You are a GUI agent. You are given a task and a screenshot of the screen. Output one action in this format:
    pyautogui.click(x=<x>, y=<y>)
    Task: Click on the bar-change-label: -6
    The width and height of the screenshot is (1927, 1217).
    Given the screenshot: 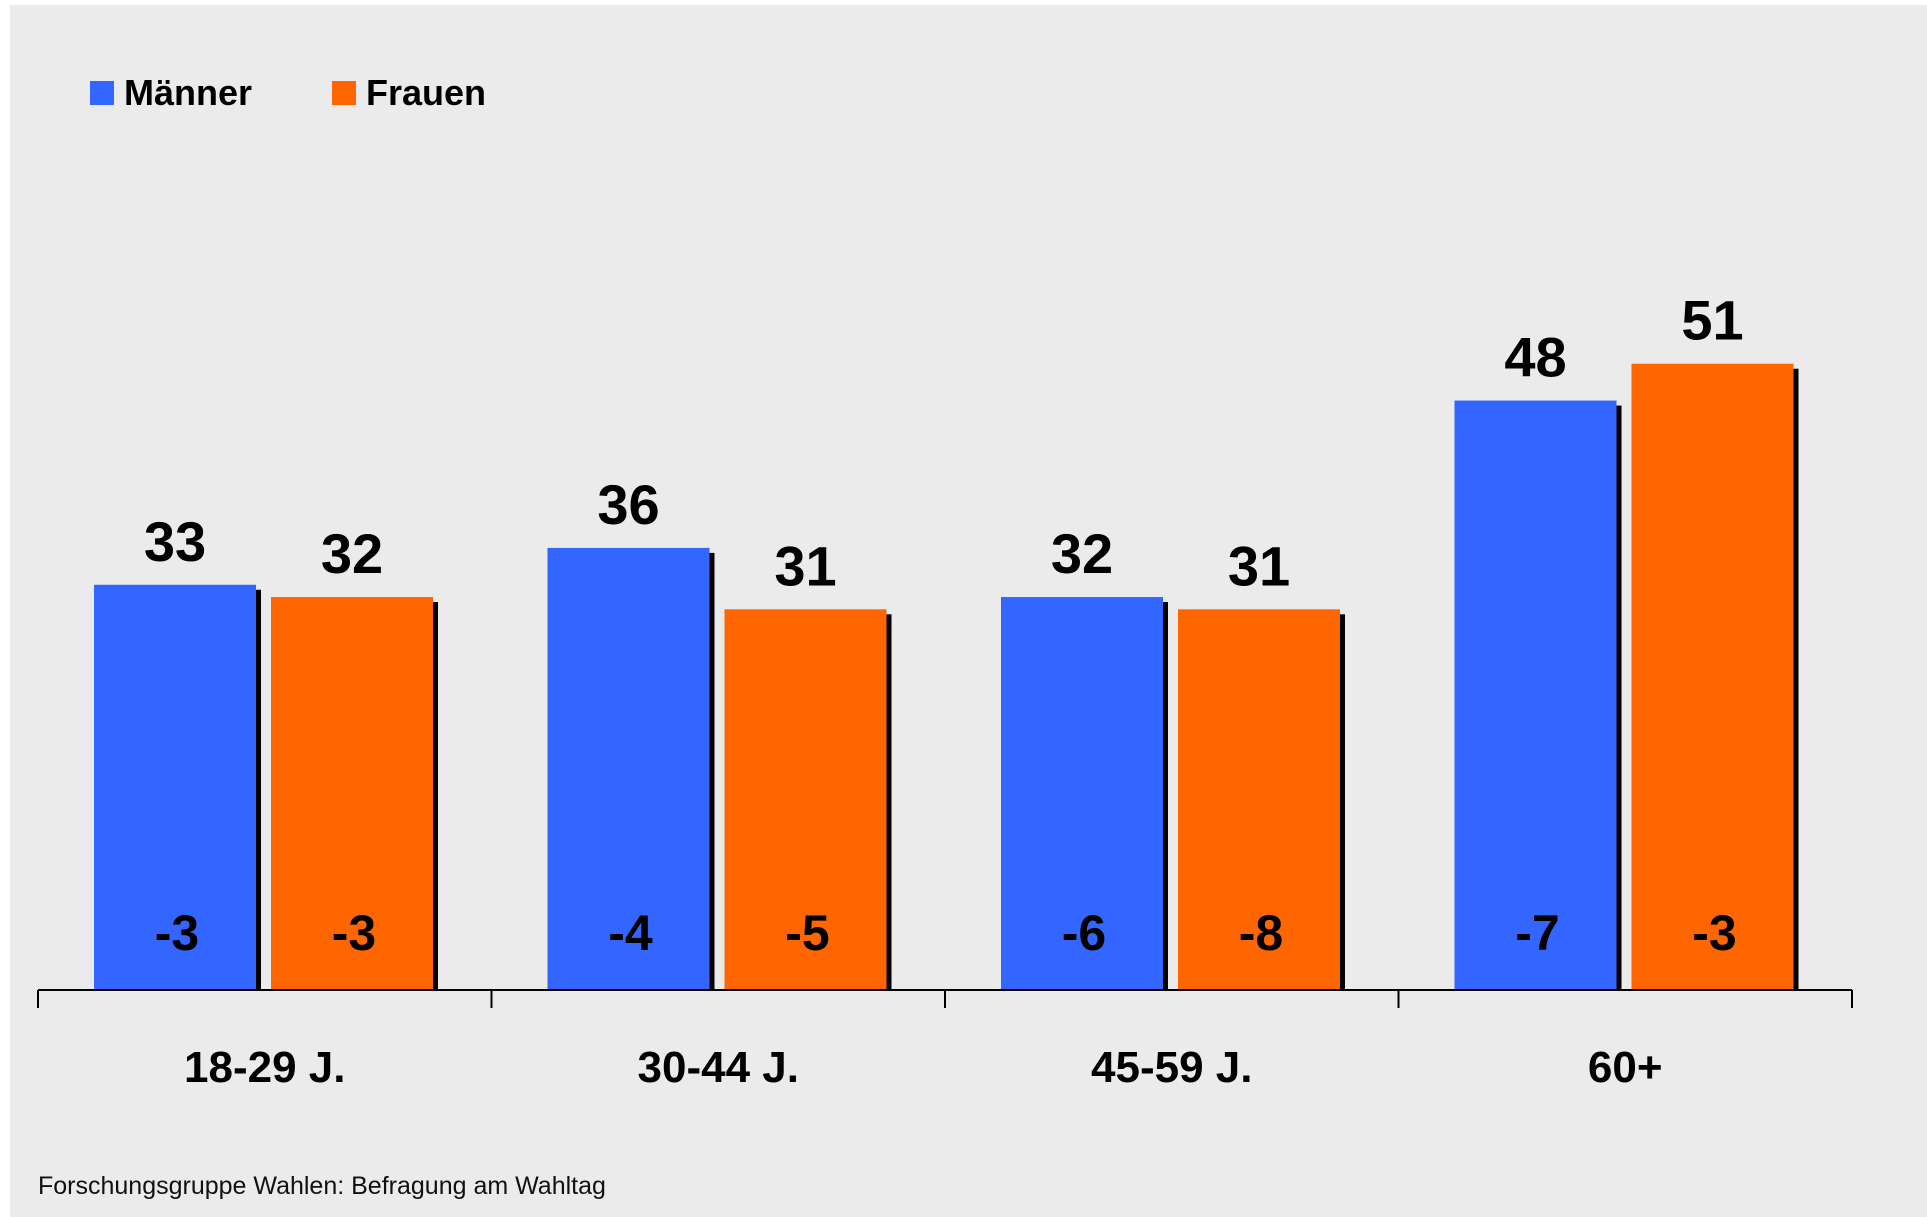 What is the action you would take?
    pyautogui.click(x=1084, y=933)
    